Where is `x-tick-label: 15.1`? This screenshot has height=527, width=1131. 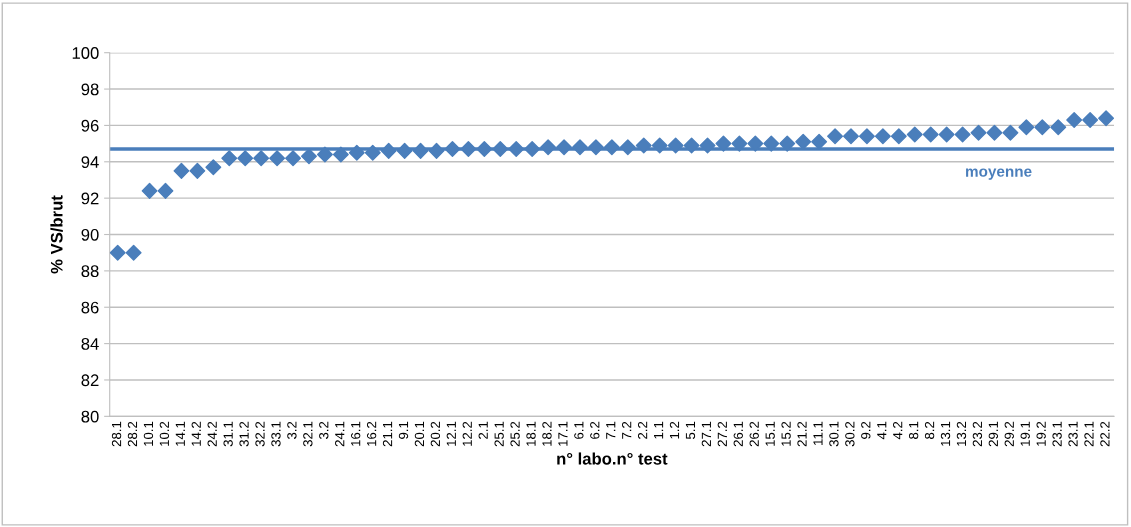
x-tick-label: 15.1 is located at coordinates (770, 433).